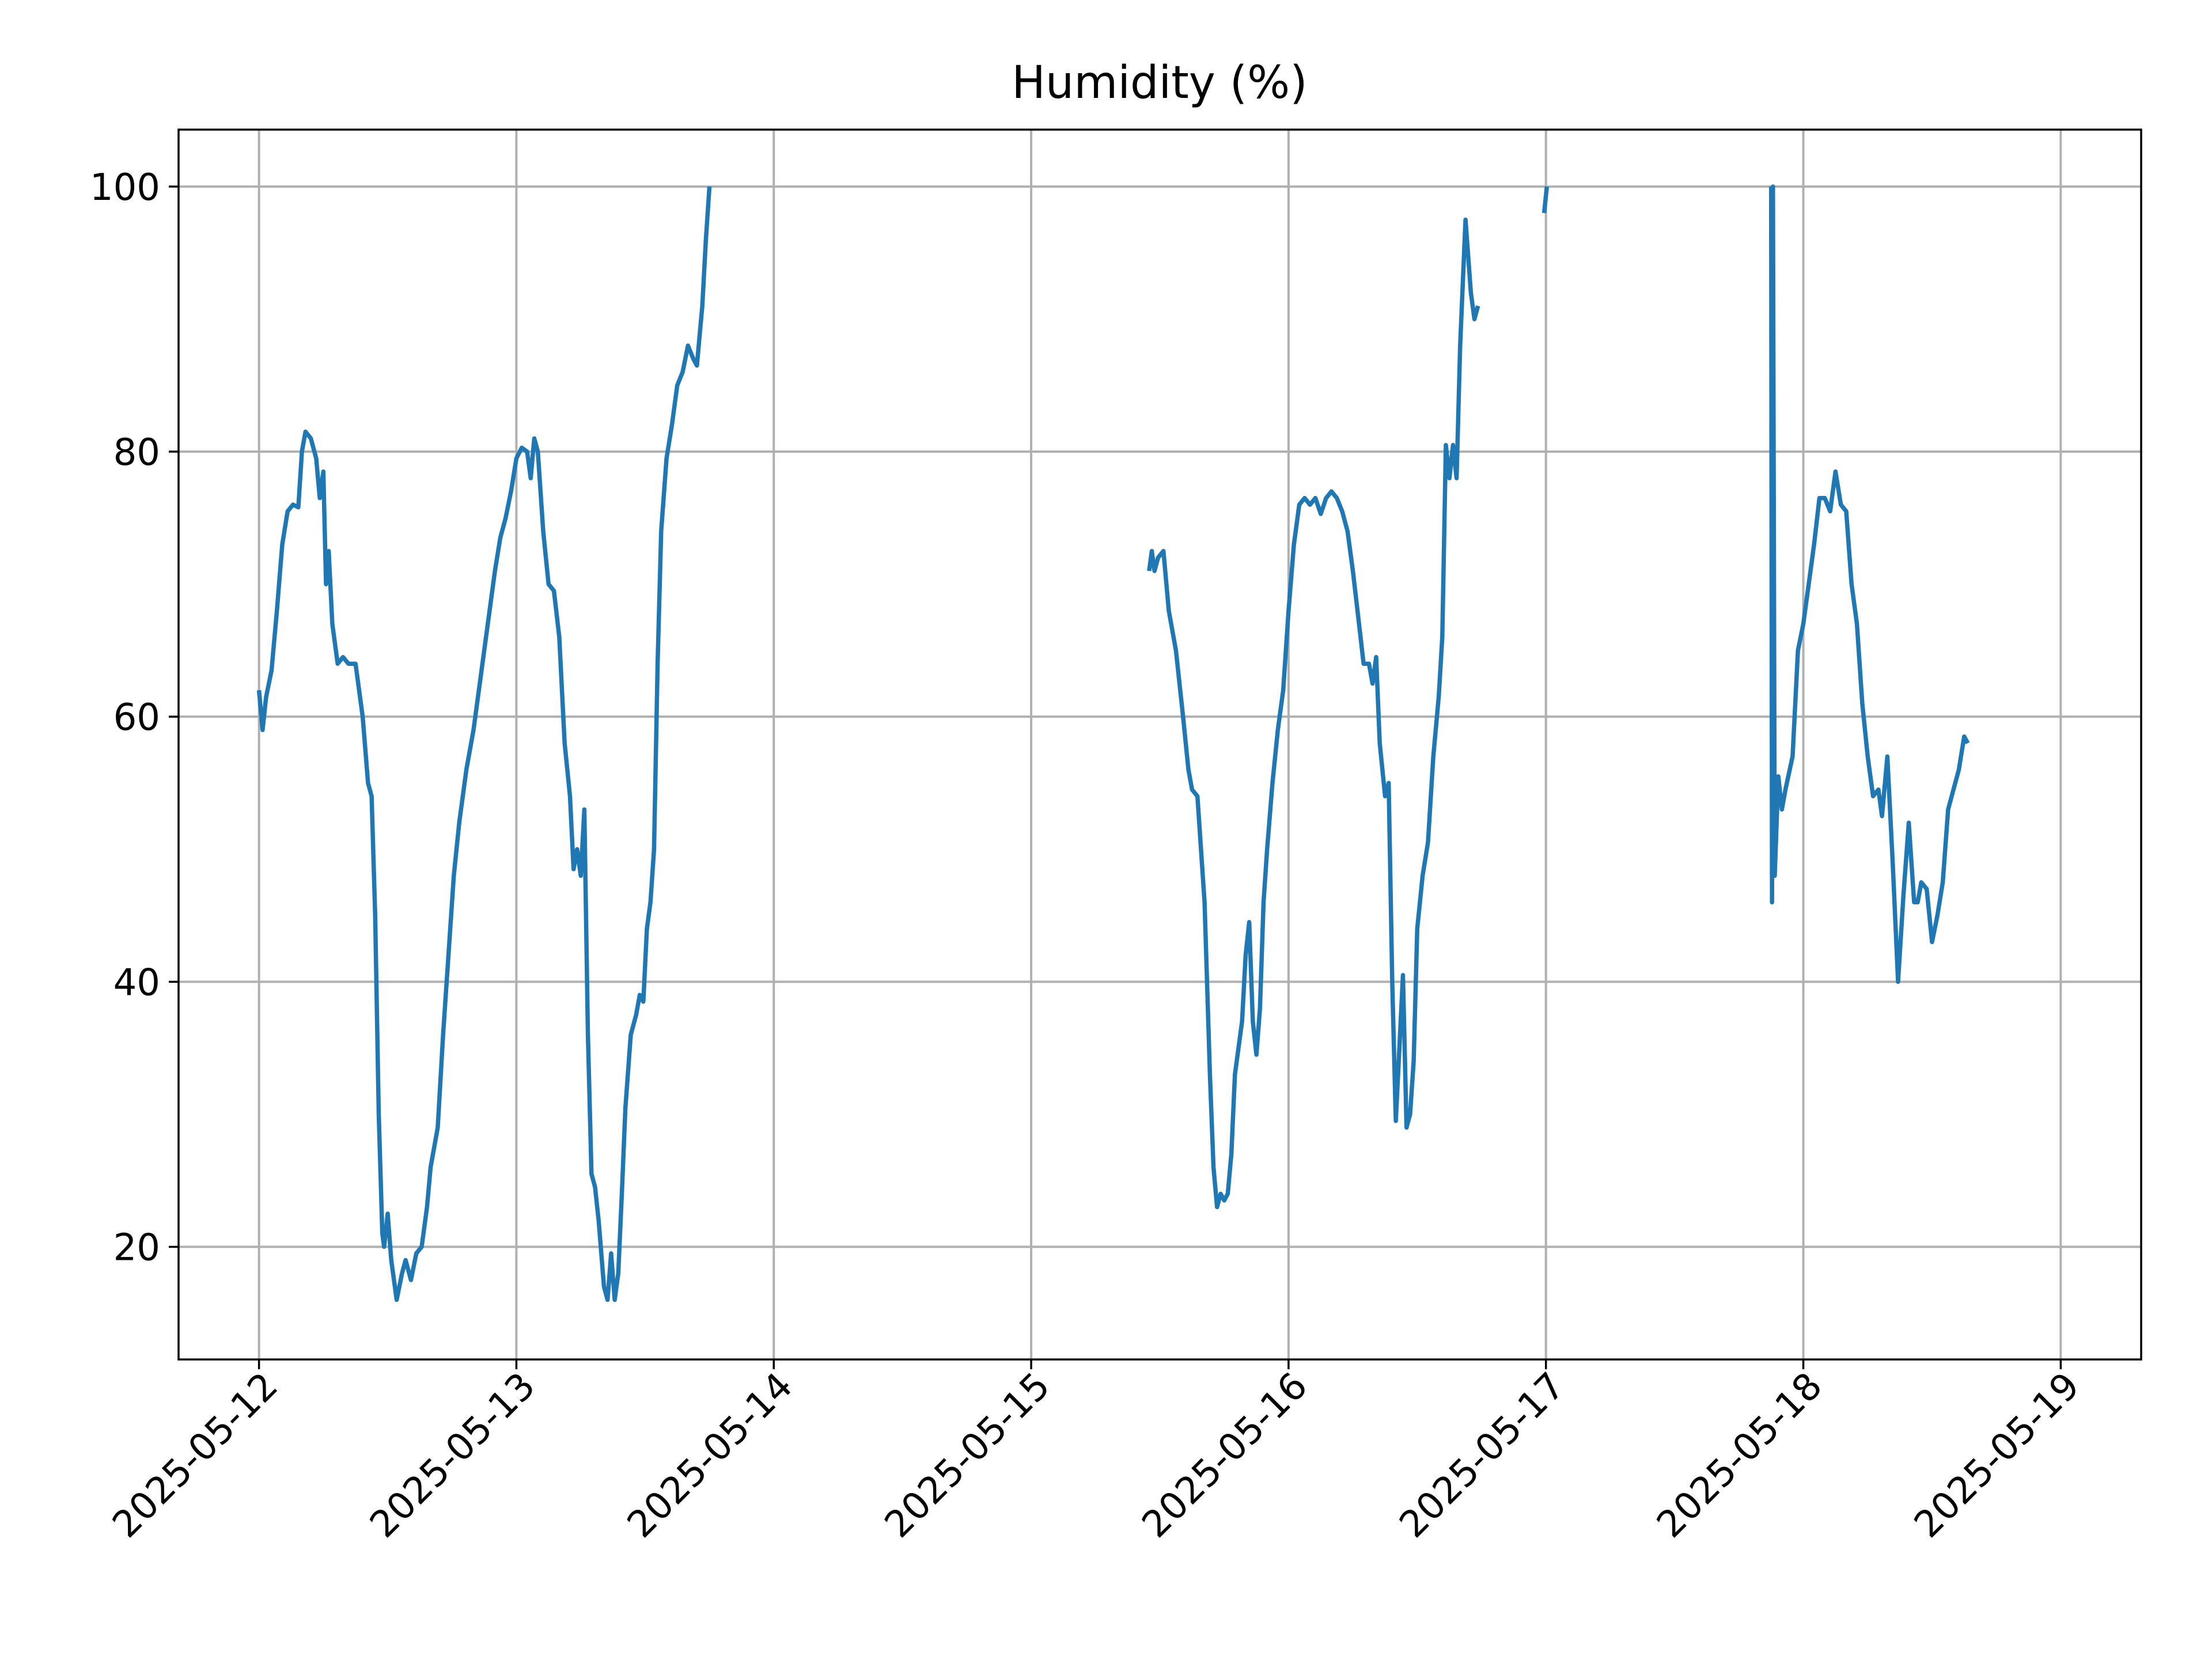 The image size is (2212, 1659). What do you see at coordinates (136, 717) in the screenshot?
I see `y-tick-label: 60` at bounding box center [136, 717].